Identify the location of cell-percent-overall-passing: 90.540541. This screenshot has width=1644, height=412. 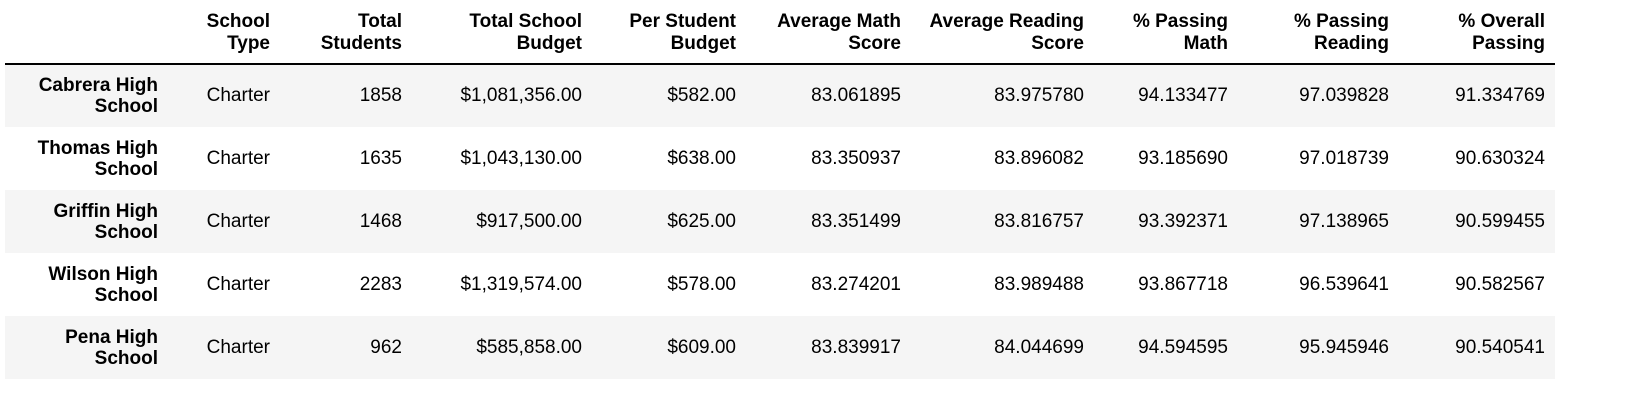
(1500, 347).